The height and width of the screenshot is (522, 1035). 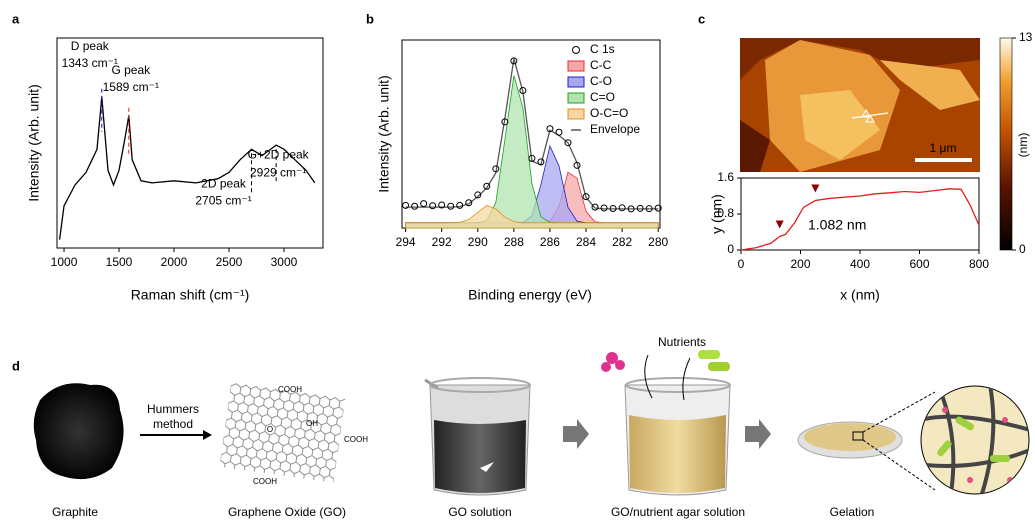 I want to click on y-tick-label: 0, so click(x=730, y=249).